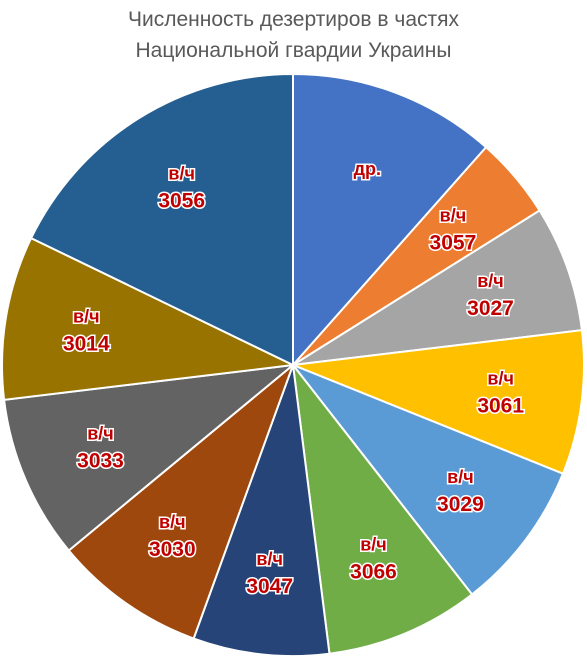 This screenshot has width=587, height=669. Describe the element at coordinates (172, 549) in the screenshot. I see `slice-label-number: 3030` at that location.